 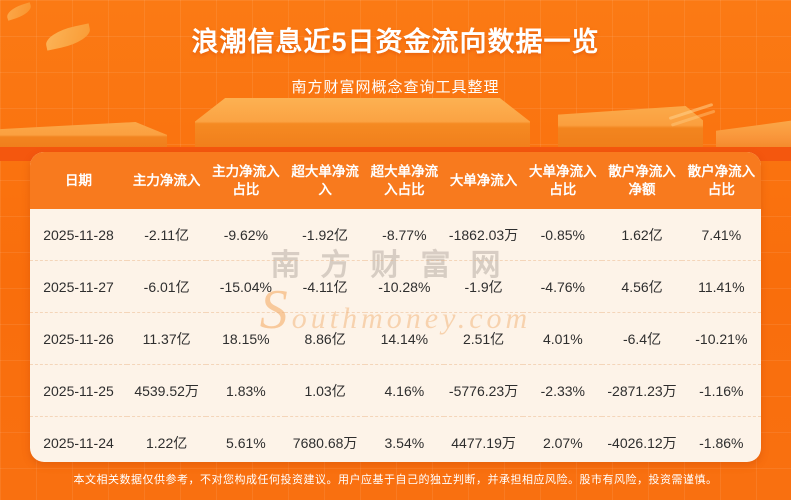 What do you see at coordinates (563, 390) in the screenshot?
I see `table-cell: -2.33%` at bounding box center [563, 390].